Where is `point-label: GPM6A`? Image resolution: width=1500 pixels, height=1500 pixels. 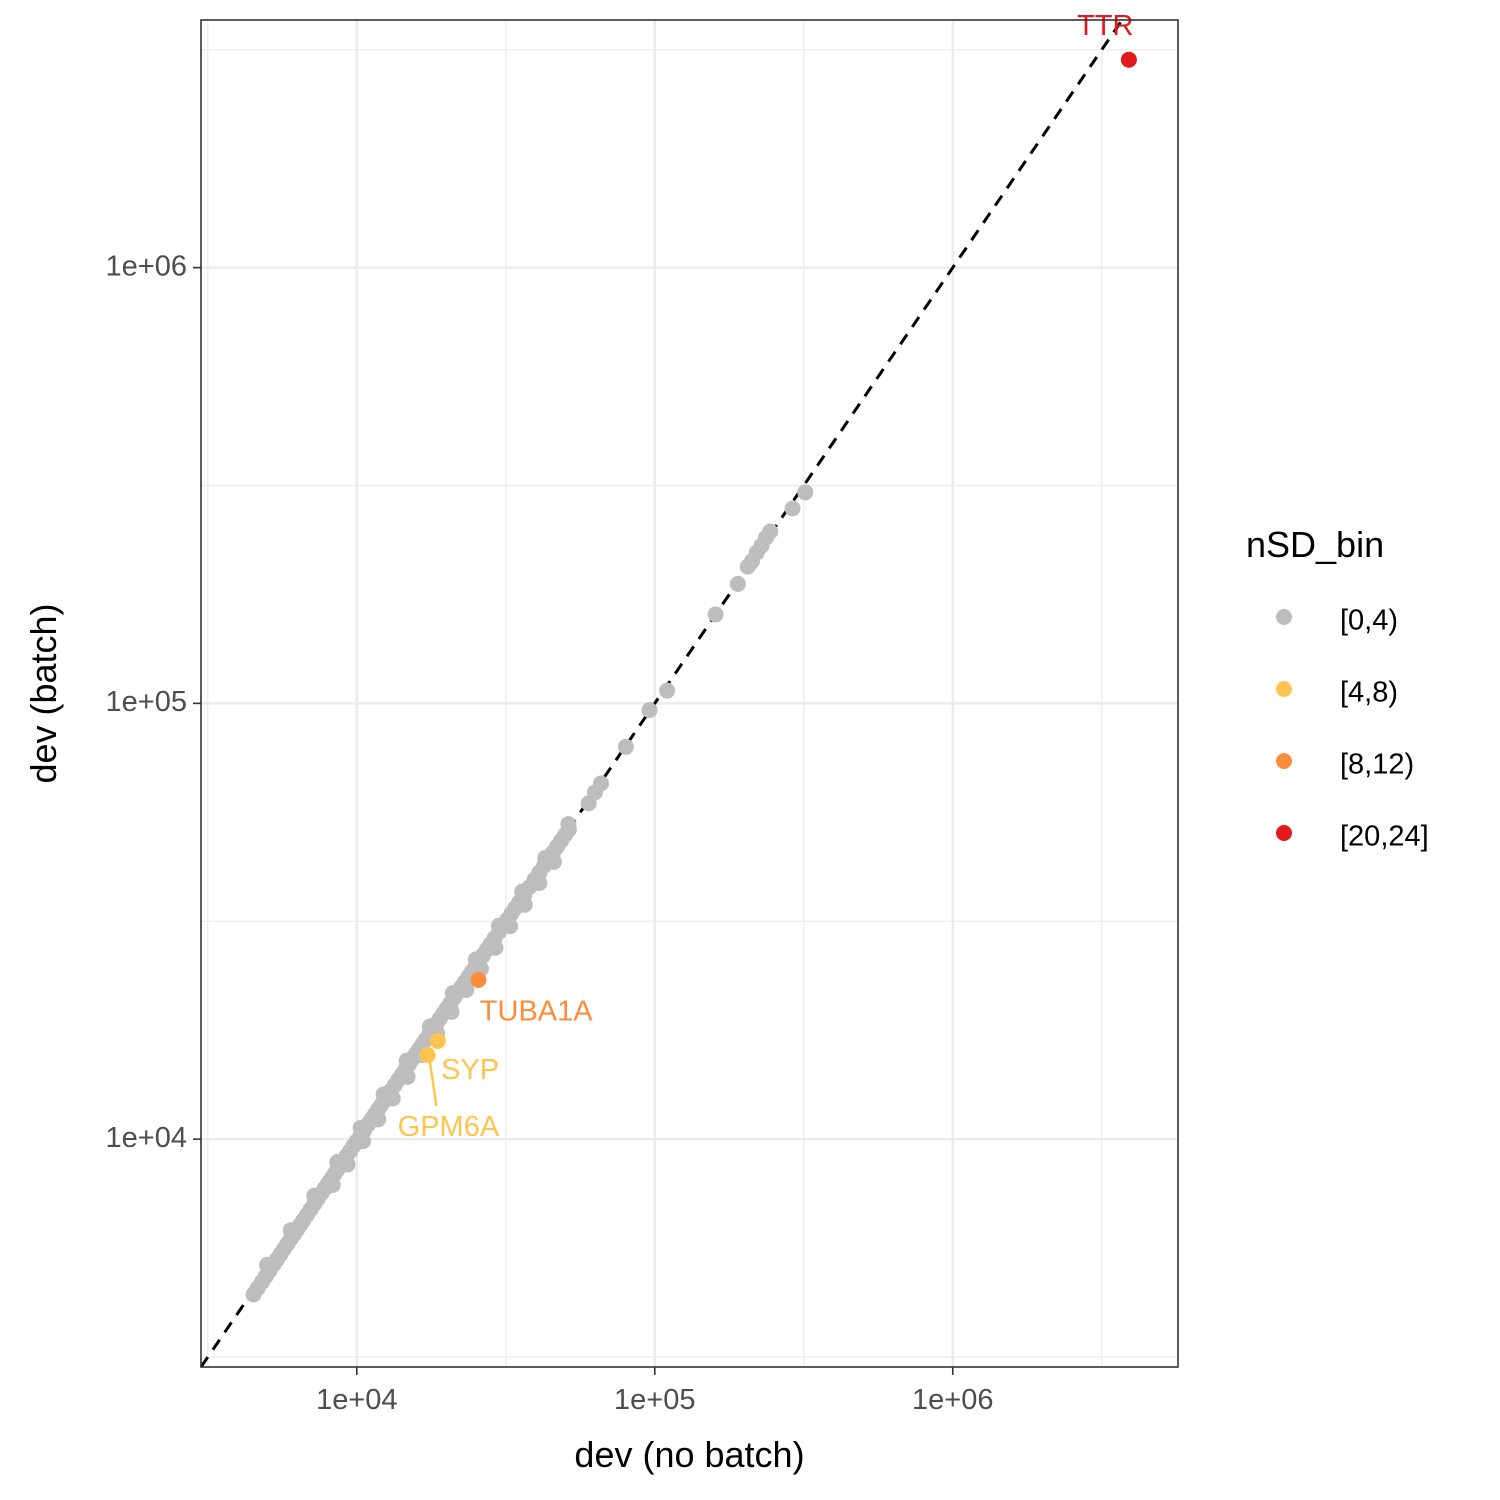
point-label: GPM6A is located at coordinates (449, 1127).